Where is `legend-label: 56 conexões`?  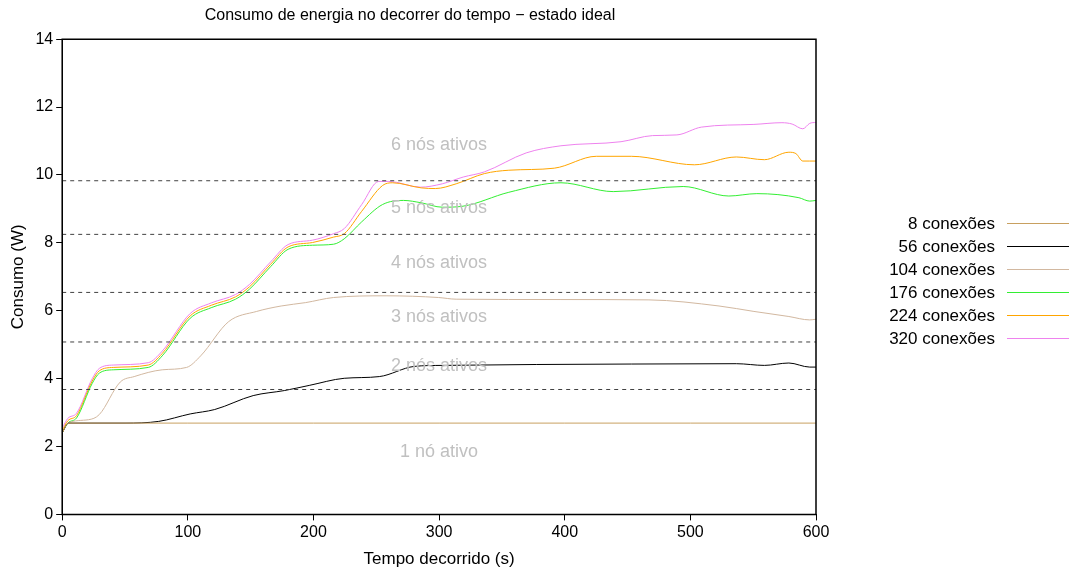
legend-label: 56 conexões is located at coordinates (946, 246).